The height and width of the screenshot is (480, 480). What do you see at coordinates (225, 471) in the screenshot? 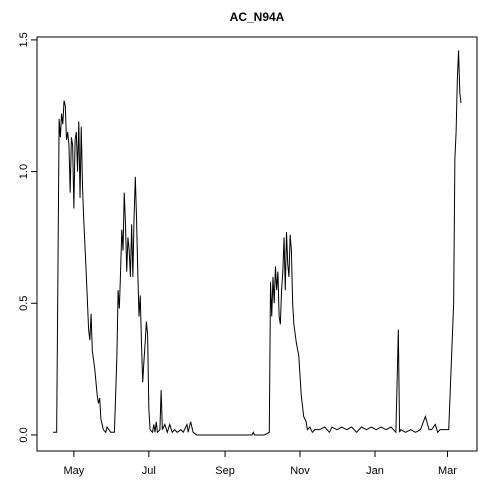
I see `x-tick-label: Sep` at bounding box center [225, 471].